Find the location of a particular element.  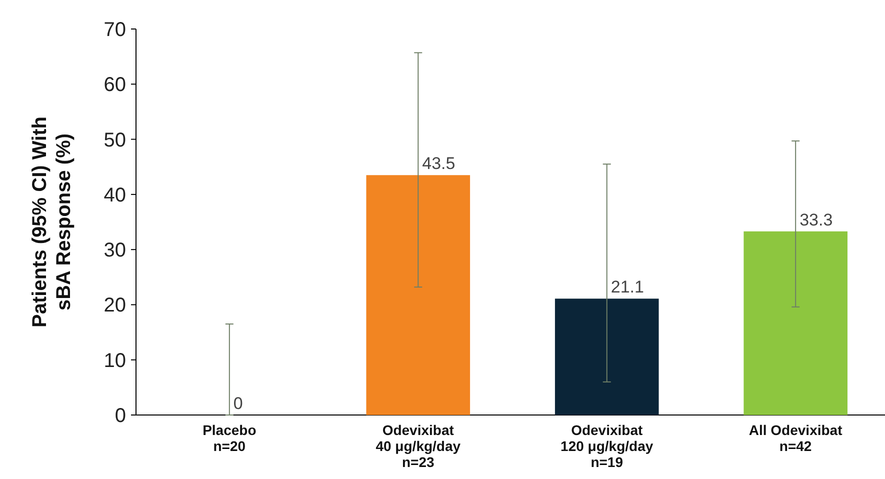

x-tick-label: All Odevixibat n=42 is located at coordinates (795, 438).